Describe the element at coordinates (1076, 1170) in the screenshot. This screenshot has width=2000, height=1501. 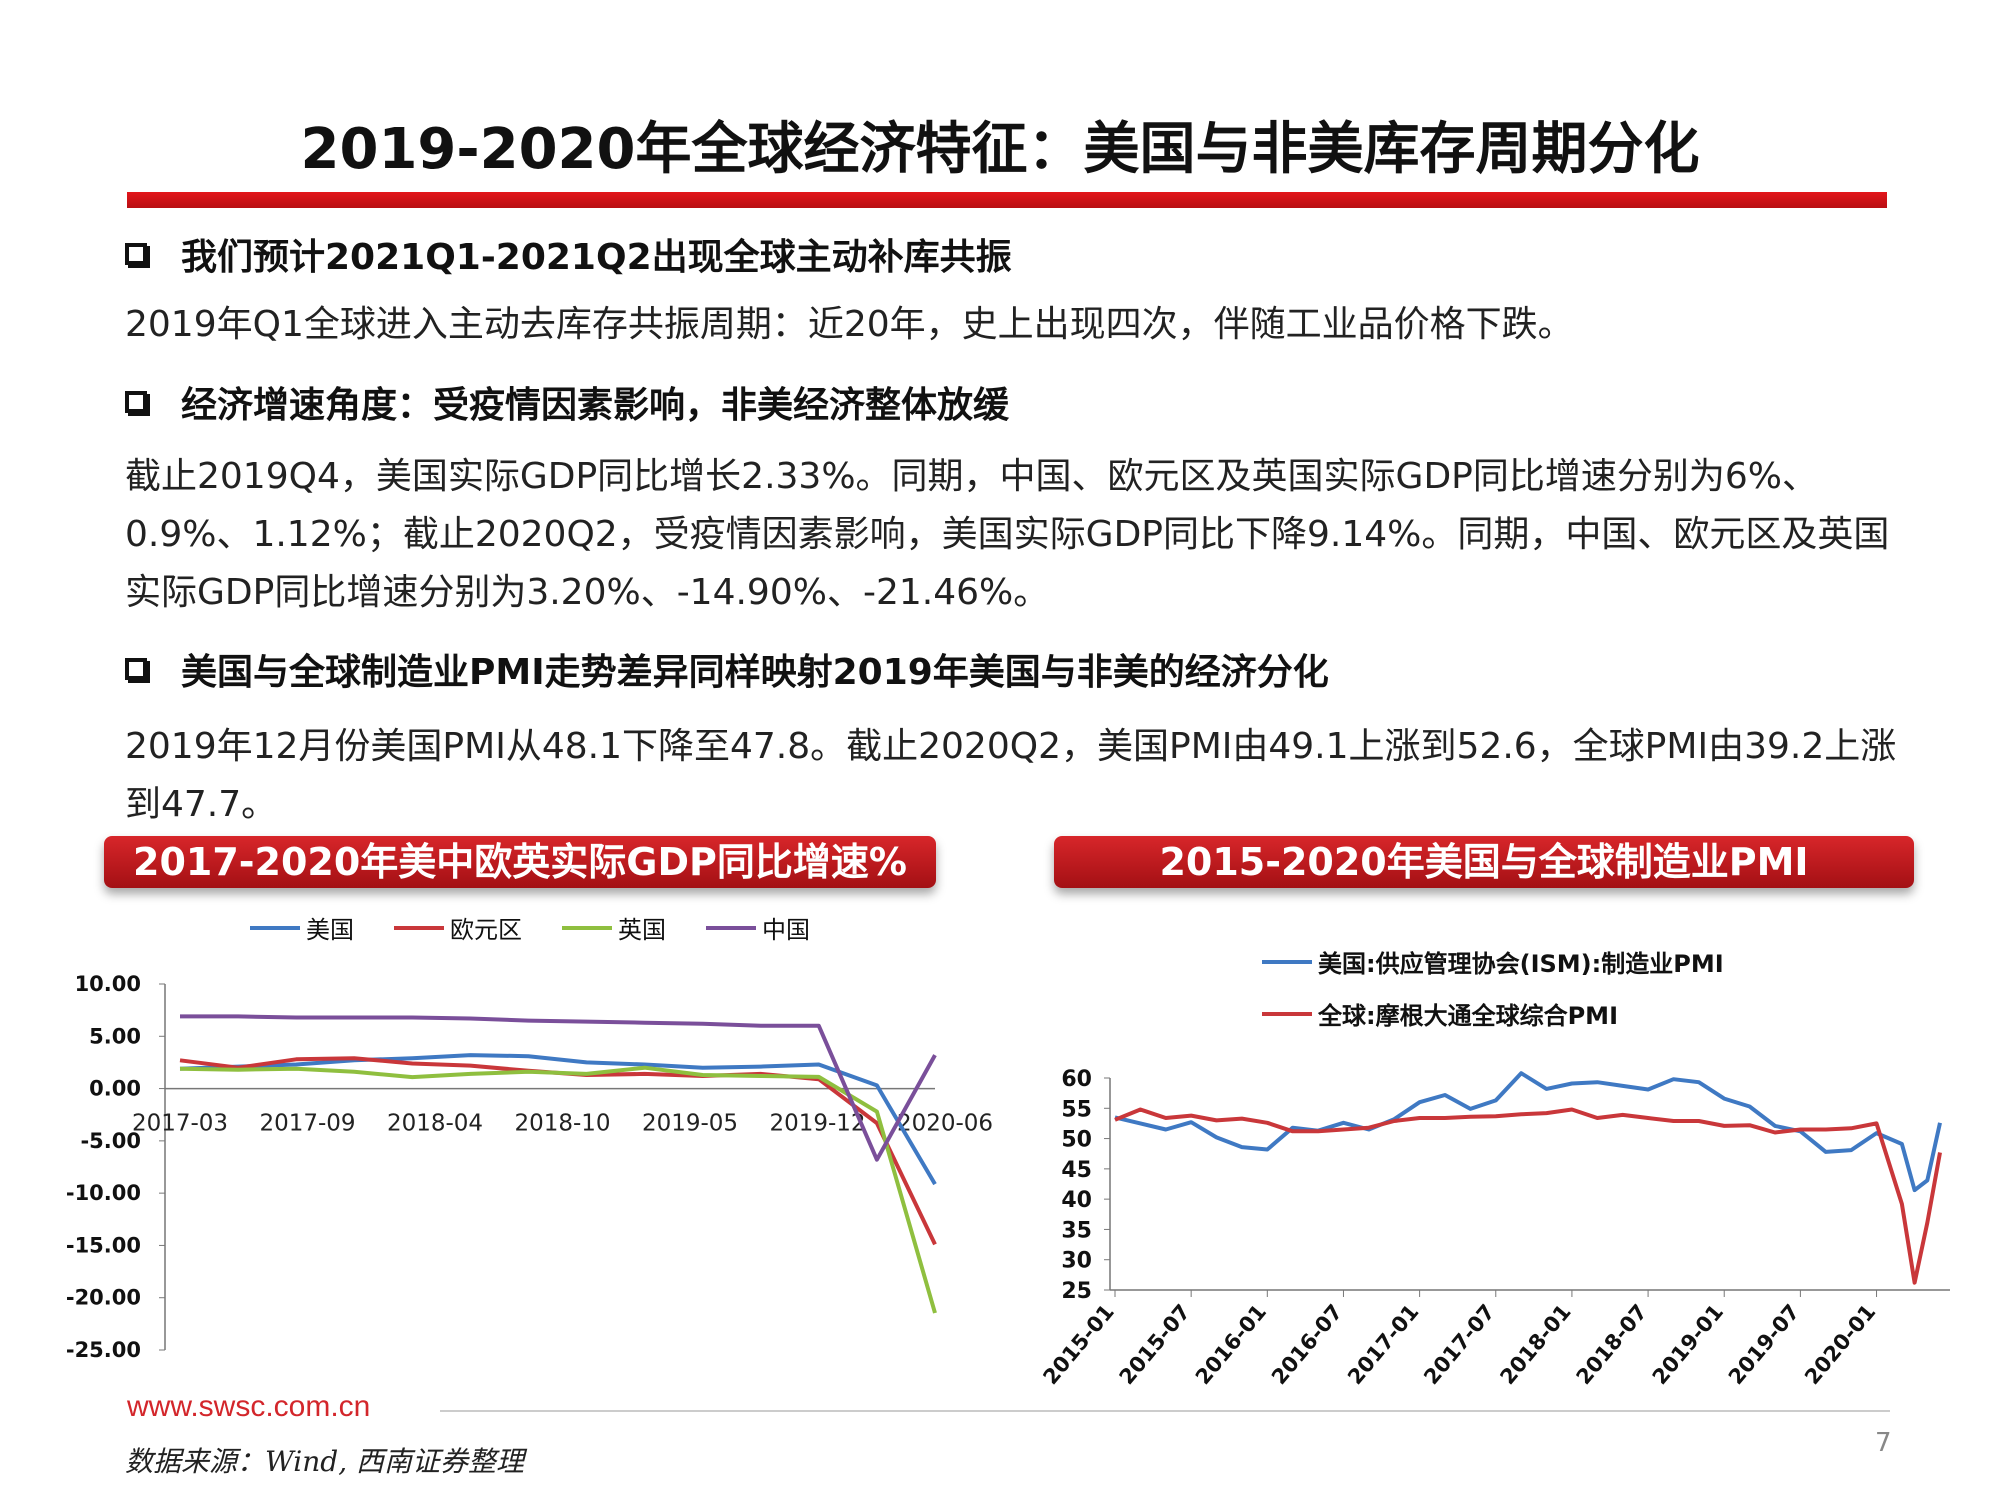
I see `y-tick-label: 45` at that location.